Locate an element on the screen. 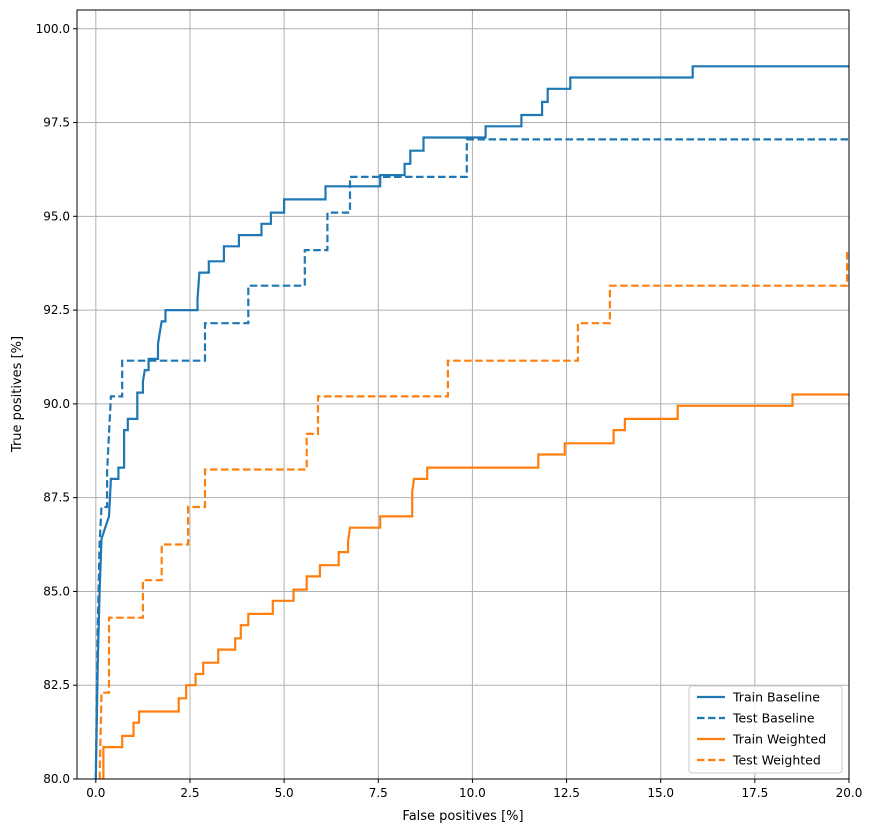 The image size is (874, 837). x-tick-label: 7.5 is located at coordinates (378, 793).